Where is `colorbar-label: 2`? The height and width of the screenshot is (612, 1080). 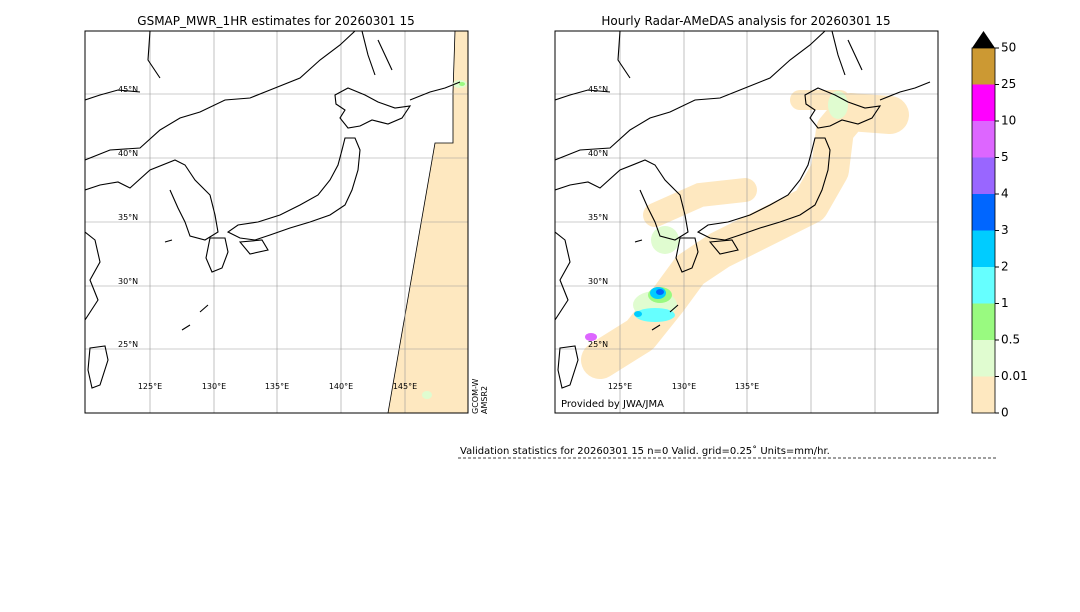
colorbar-label: 2 is located at coordinates (1005, 267).